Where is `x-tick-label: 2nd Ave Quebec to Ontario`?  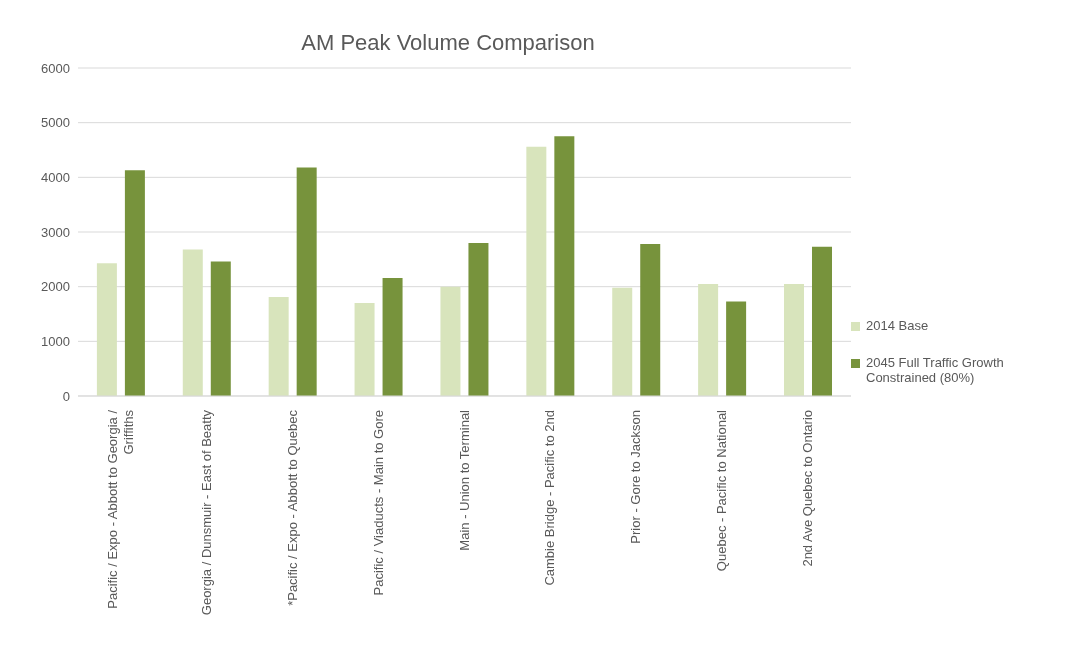
x-tick-label: 2nd Ave Quebec to Ontario is located at coordinates (808, 488).